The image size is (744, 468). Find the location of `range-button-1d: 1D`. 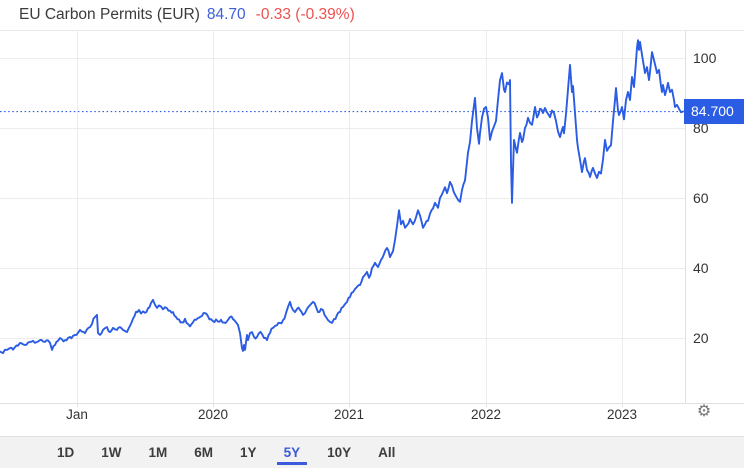

range-button-1d: 1D is located at coordinates (65, 453).